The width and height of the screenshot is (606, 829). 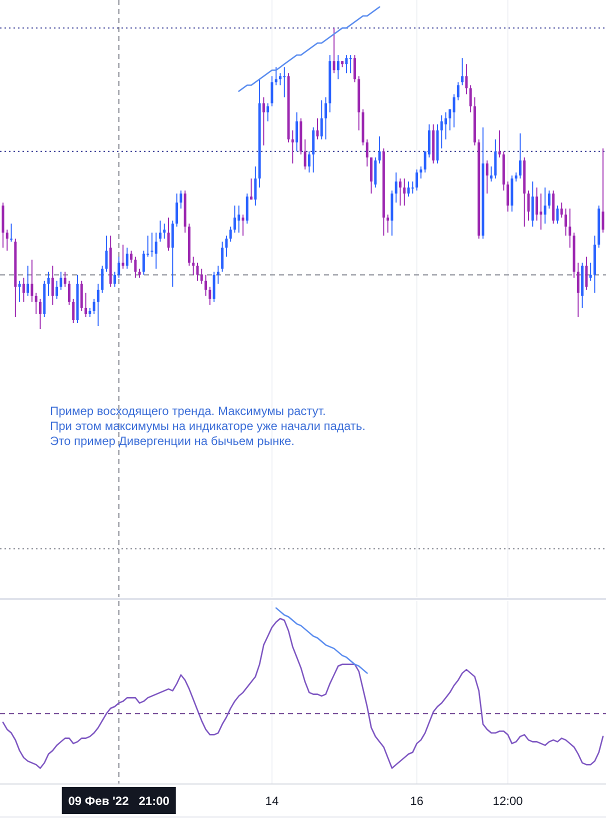 What do you see at coordinates (208, 426) in the screenshot?
I see `text: Пример восходящего тренда. Максимумы растут. При этом максимумы на индикаторе уже начали падать. Это пример Дивергенции на бычьем рынке.` at bounding box center [208, 426].